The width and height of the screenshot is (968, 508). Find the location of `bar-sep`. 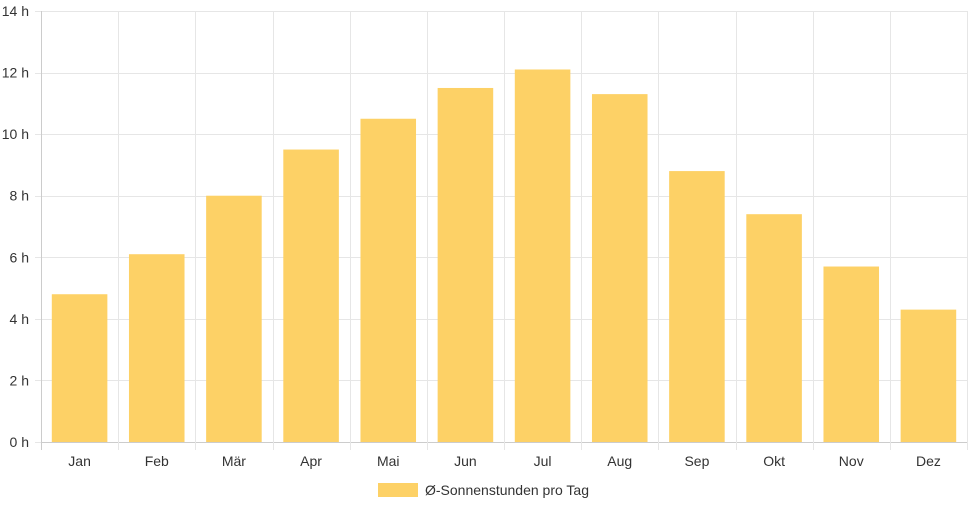

bar-sep is located at coordinates (697, 307).